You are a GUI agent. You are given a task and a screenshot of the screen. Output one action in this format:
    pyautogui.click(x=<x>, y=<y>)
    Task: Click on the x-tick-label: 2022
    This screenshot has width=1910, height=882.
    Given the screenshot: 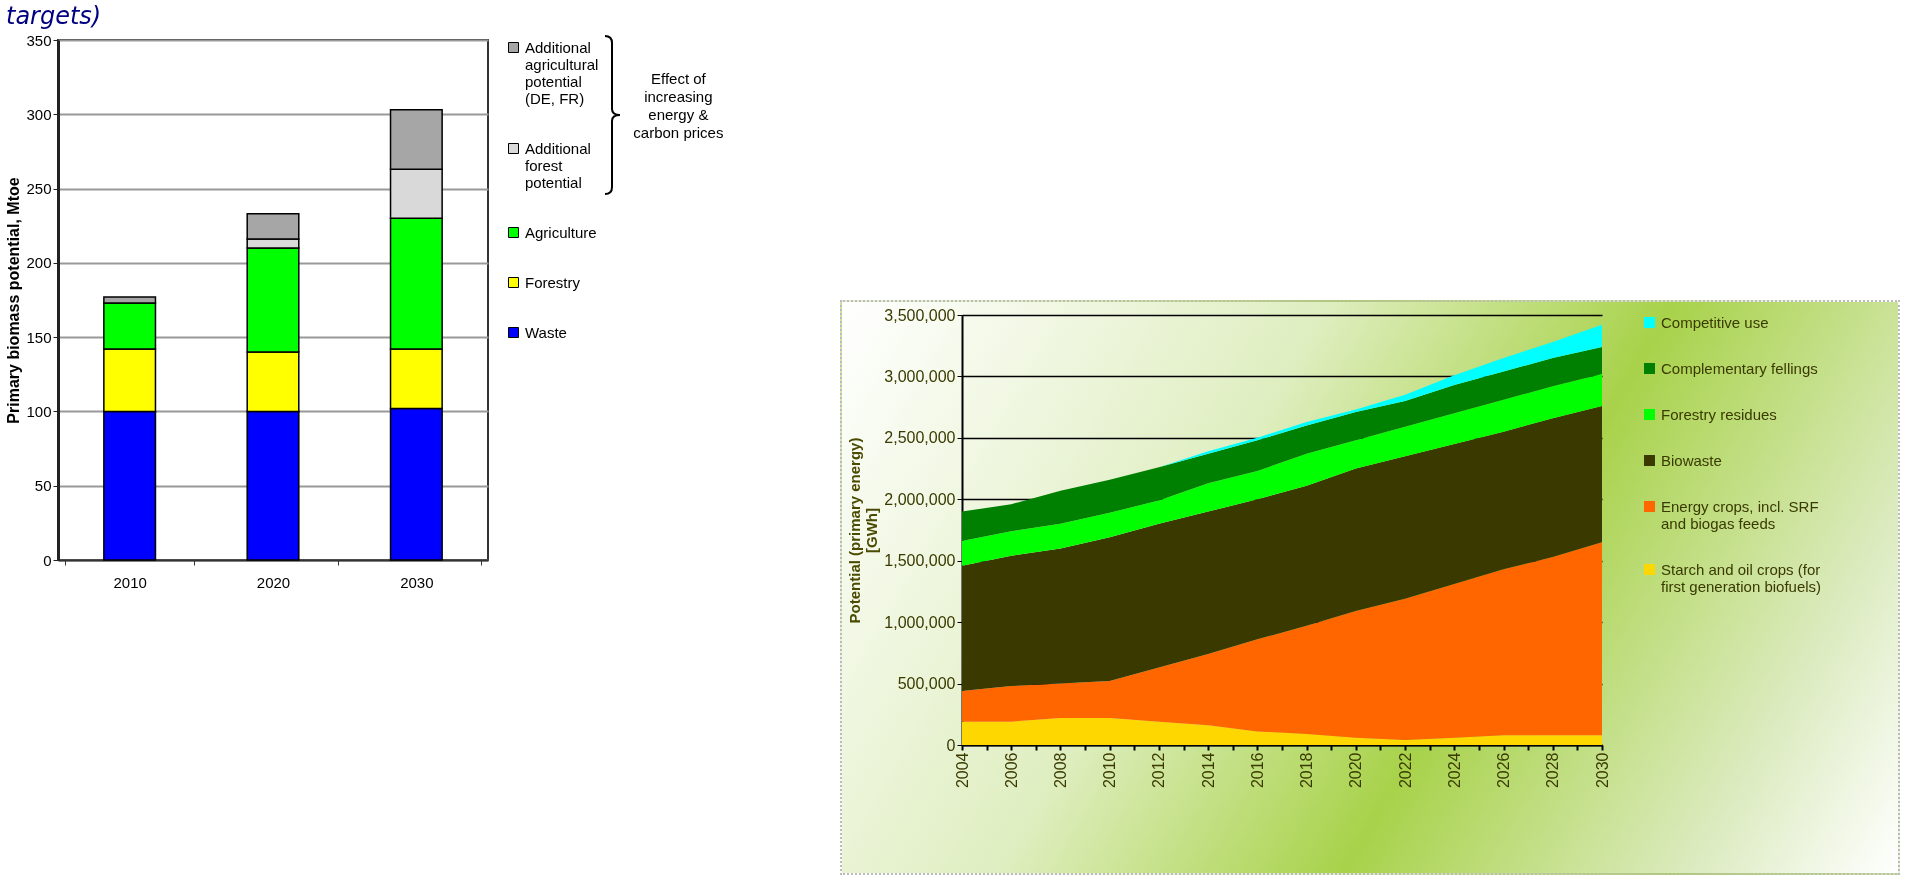 What is the action you would take?
    pyautogui.click(x=1405, y=770)
    